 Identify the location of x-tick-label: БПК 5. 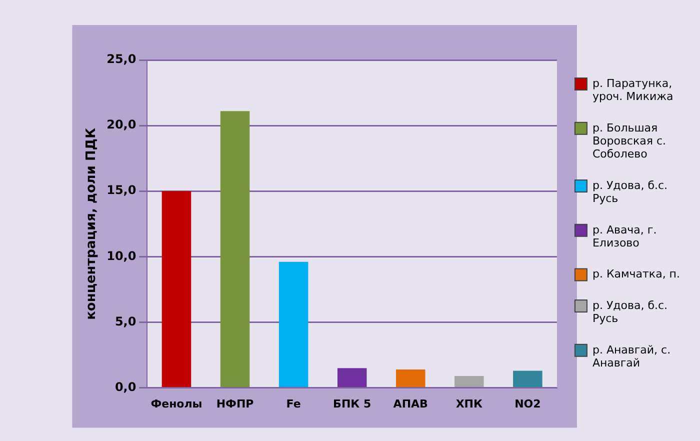
(352, 403).